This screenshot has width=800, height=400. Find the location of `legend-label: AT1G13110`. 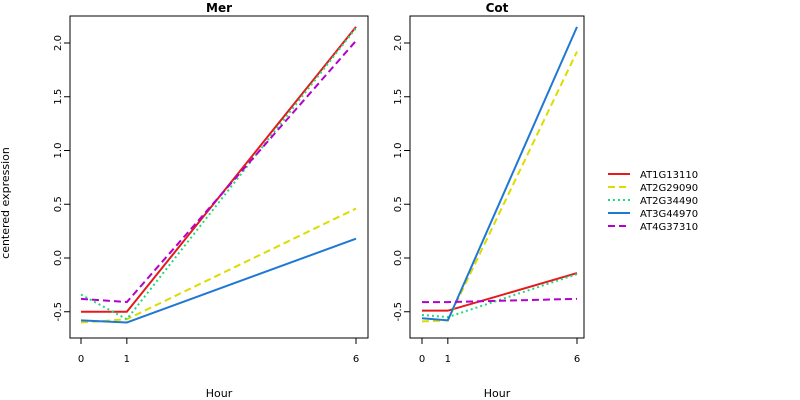

legend-label: AT1G13110 is located at coordinates (669, 175).